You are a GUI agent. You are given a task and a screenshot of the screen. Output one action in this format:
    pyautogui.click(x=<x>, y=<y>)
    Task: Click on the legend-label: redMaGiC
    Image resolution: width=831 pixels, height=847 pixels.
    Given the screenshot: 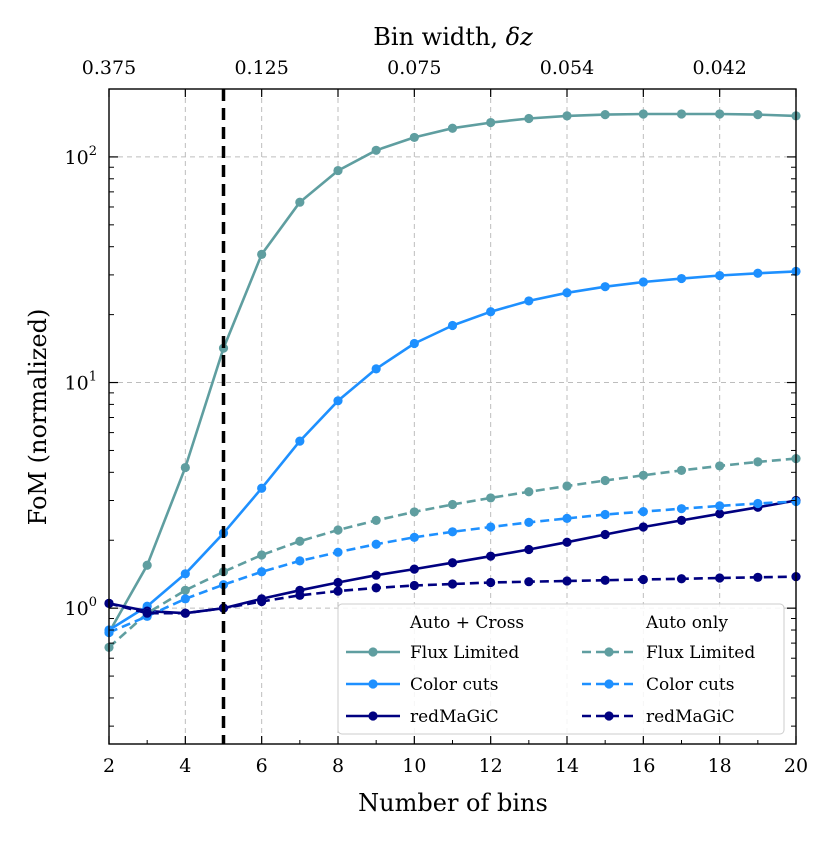 What is the action you would take?
    pyautogui.click(x=690, y=717)
    